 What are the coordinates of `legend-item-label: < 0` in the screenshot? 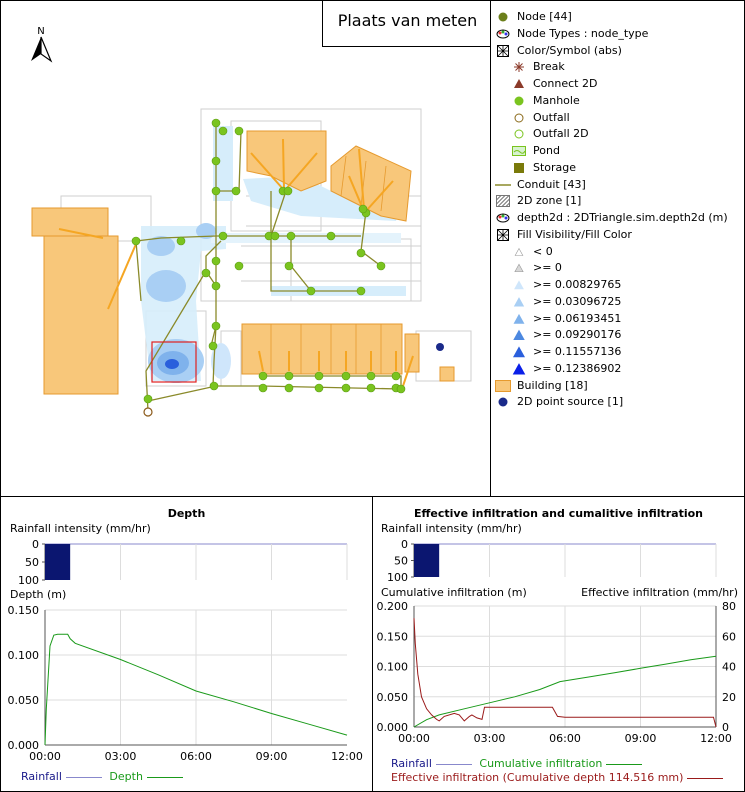 It's located at (543, 251).